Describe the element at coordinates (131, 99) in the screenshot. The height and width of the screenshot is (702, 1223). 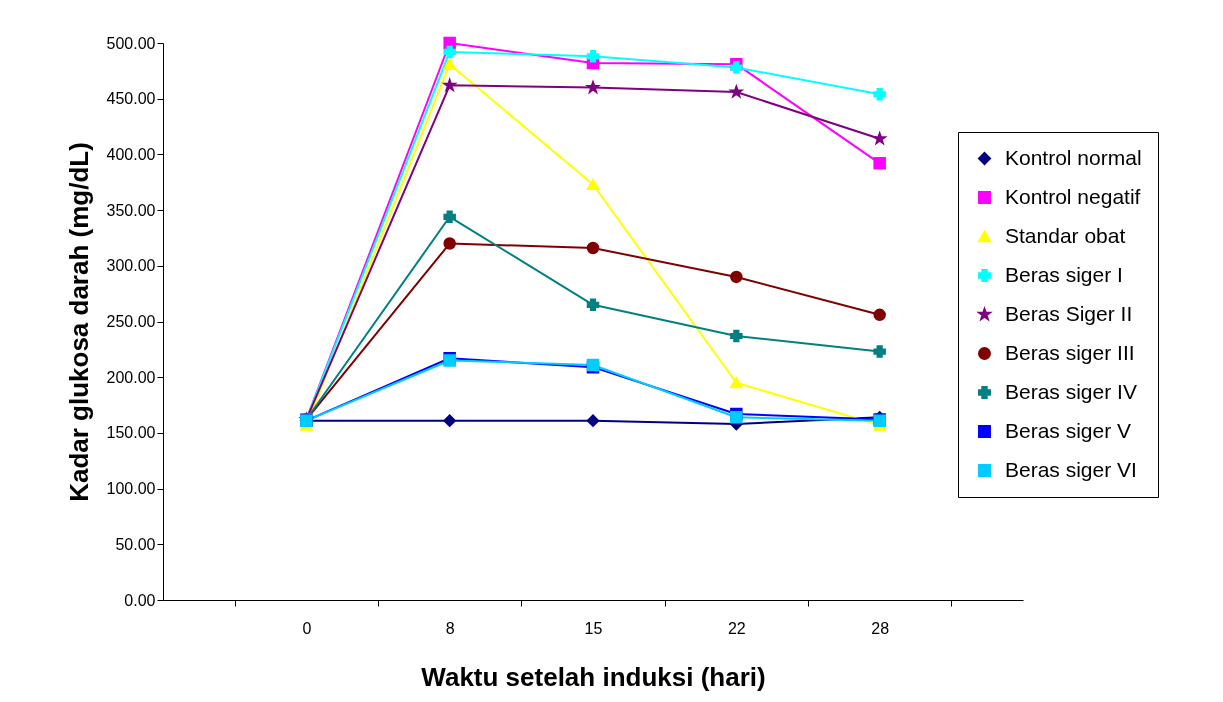
I see `y-tick-label: 450.00` at that location.